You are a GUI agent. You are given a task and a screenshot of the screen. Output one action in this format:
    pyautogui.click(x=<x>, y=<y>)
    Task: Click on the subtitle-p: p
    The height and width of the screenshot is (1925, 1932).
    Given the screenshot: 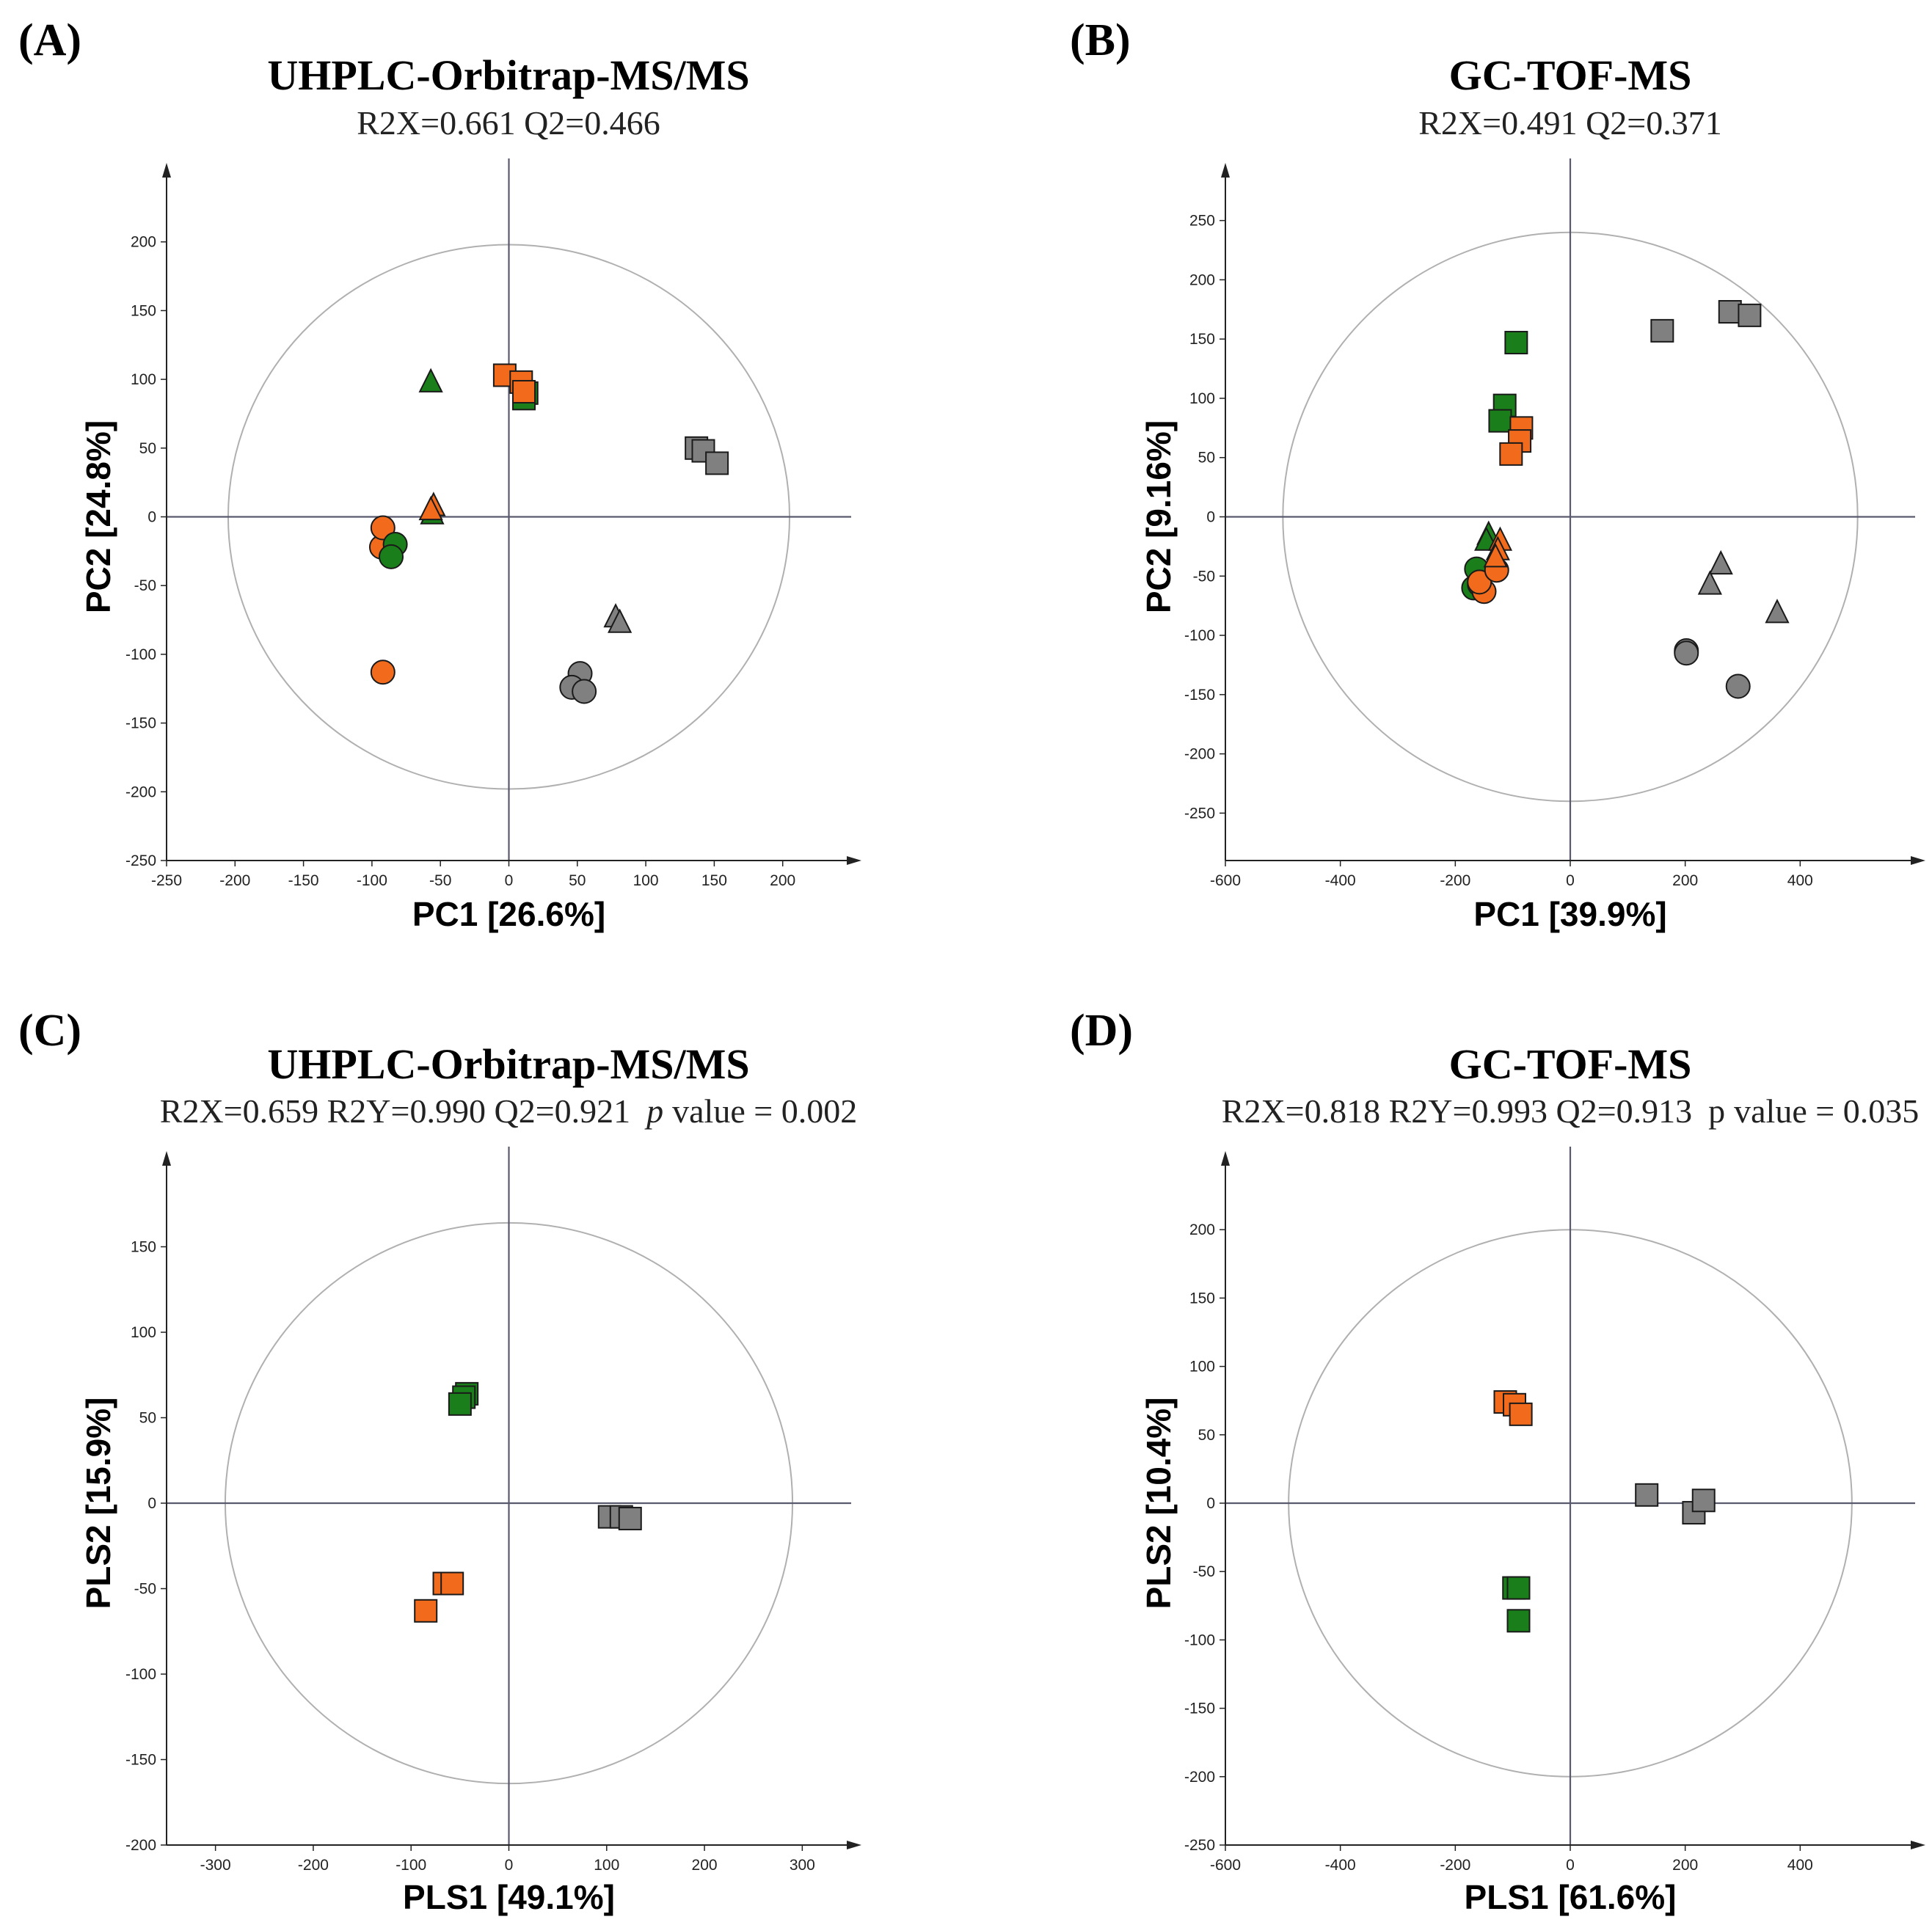 What is the action you would take?
    pyautogui.click(x=1716, y=1111)
    